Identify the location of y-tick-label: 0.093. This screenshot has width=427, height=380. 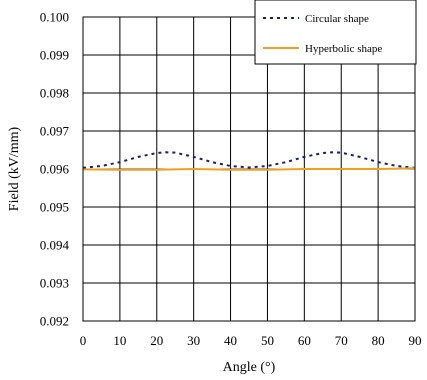
(54, 283).